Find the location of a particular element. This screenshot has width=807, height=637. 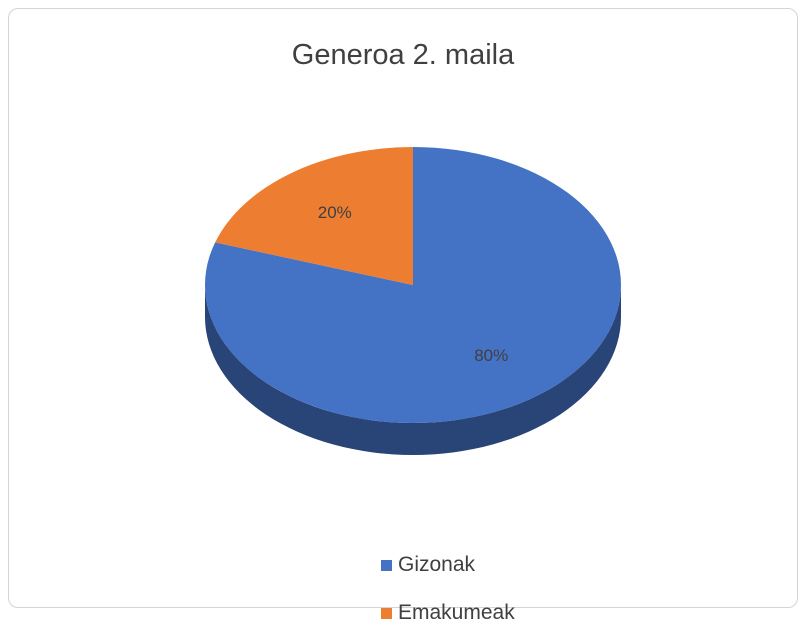

data-label-emakumeak: 20% is located at coordinates (335, 212).